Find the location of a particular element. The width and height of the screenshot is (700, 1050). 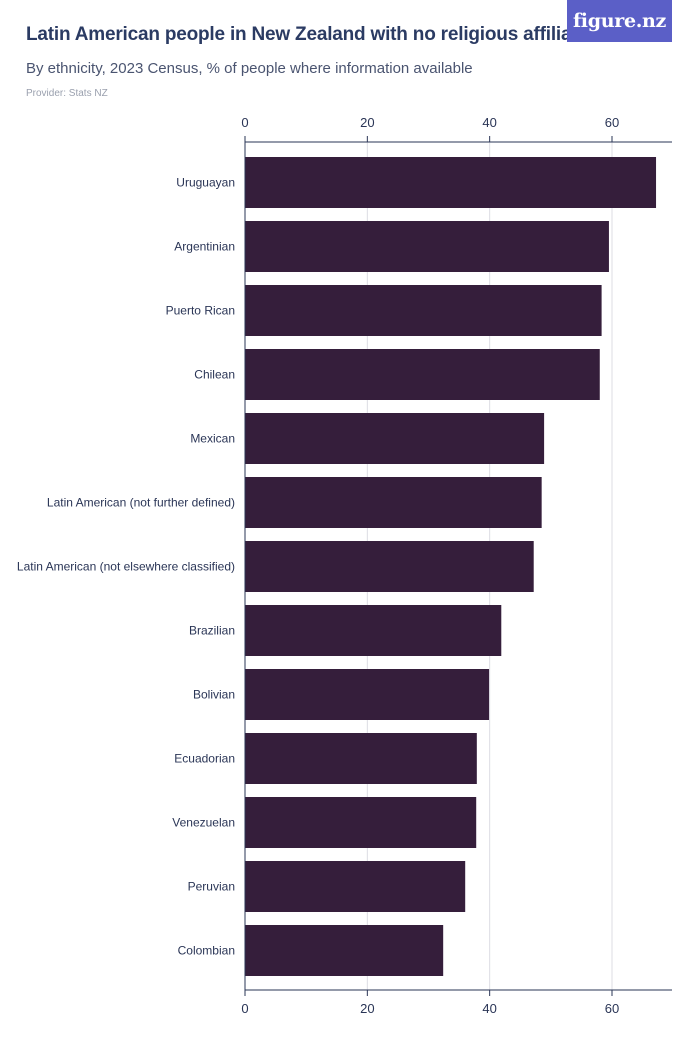

category-label: Venezuelan is located at coordinates (203, 823).